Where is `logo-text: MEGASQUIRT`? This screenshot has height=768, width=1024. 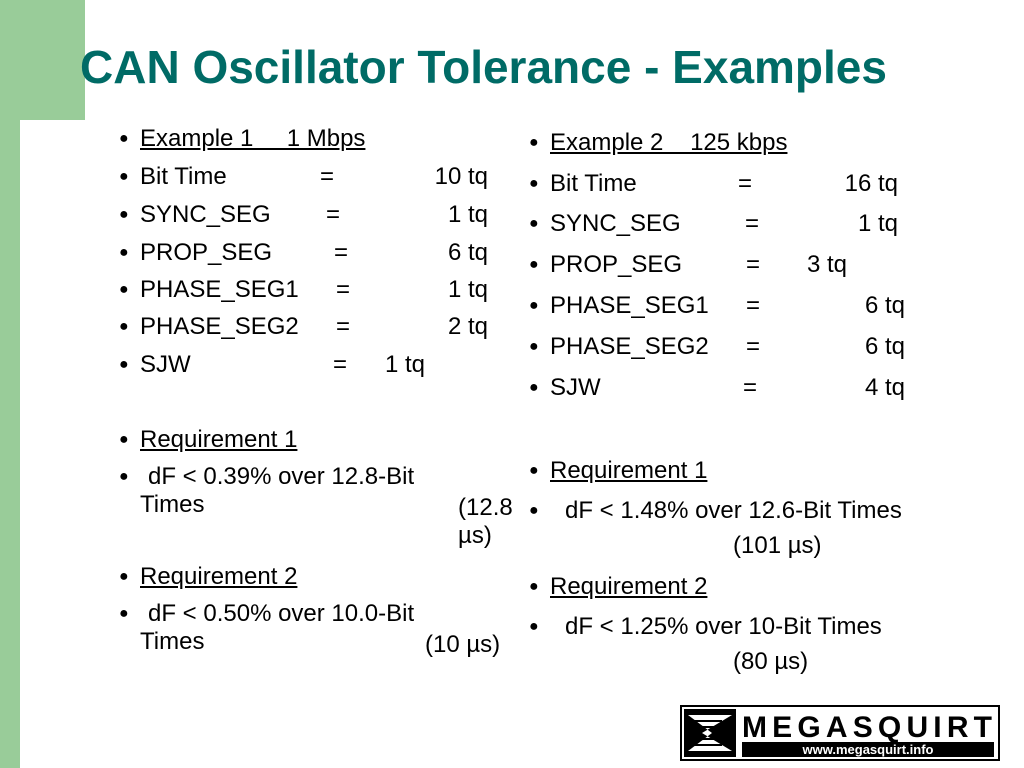
logo-text: MEGASQUIRT is located at coordinates (867, 727).